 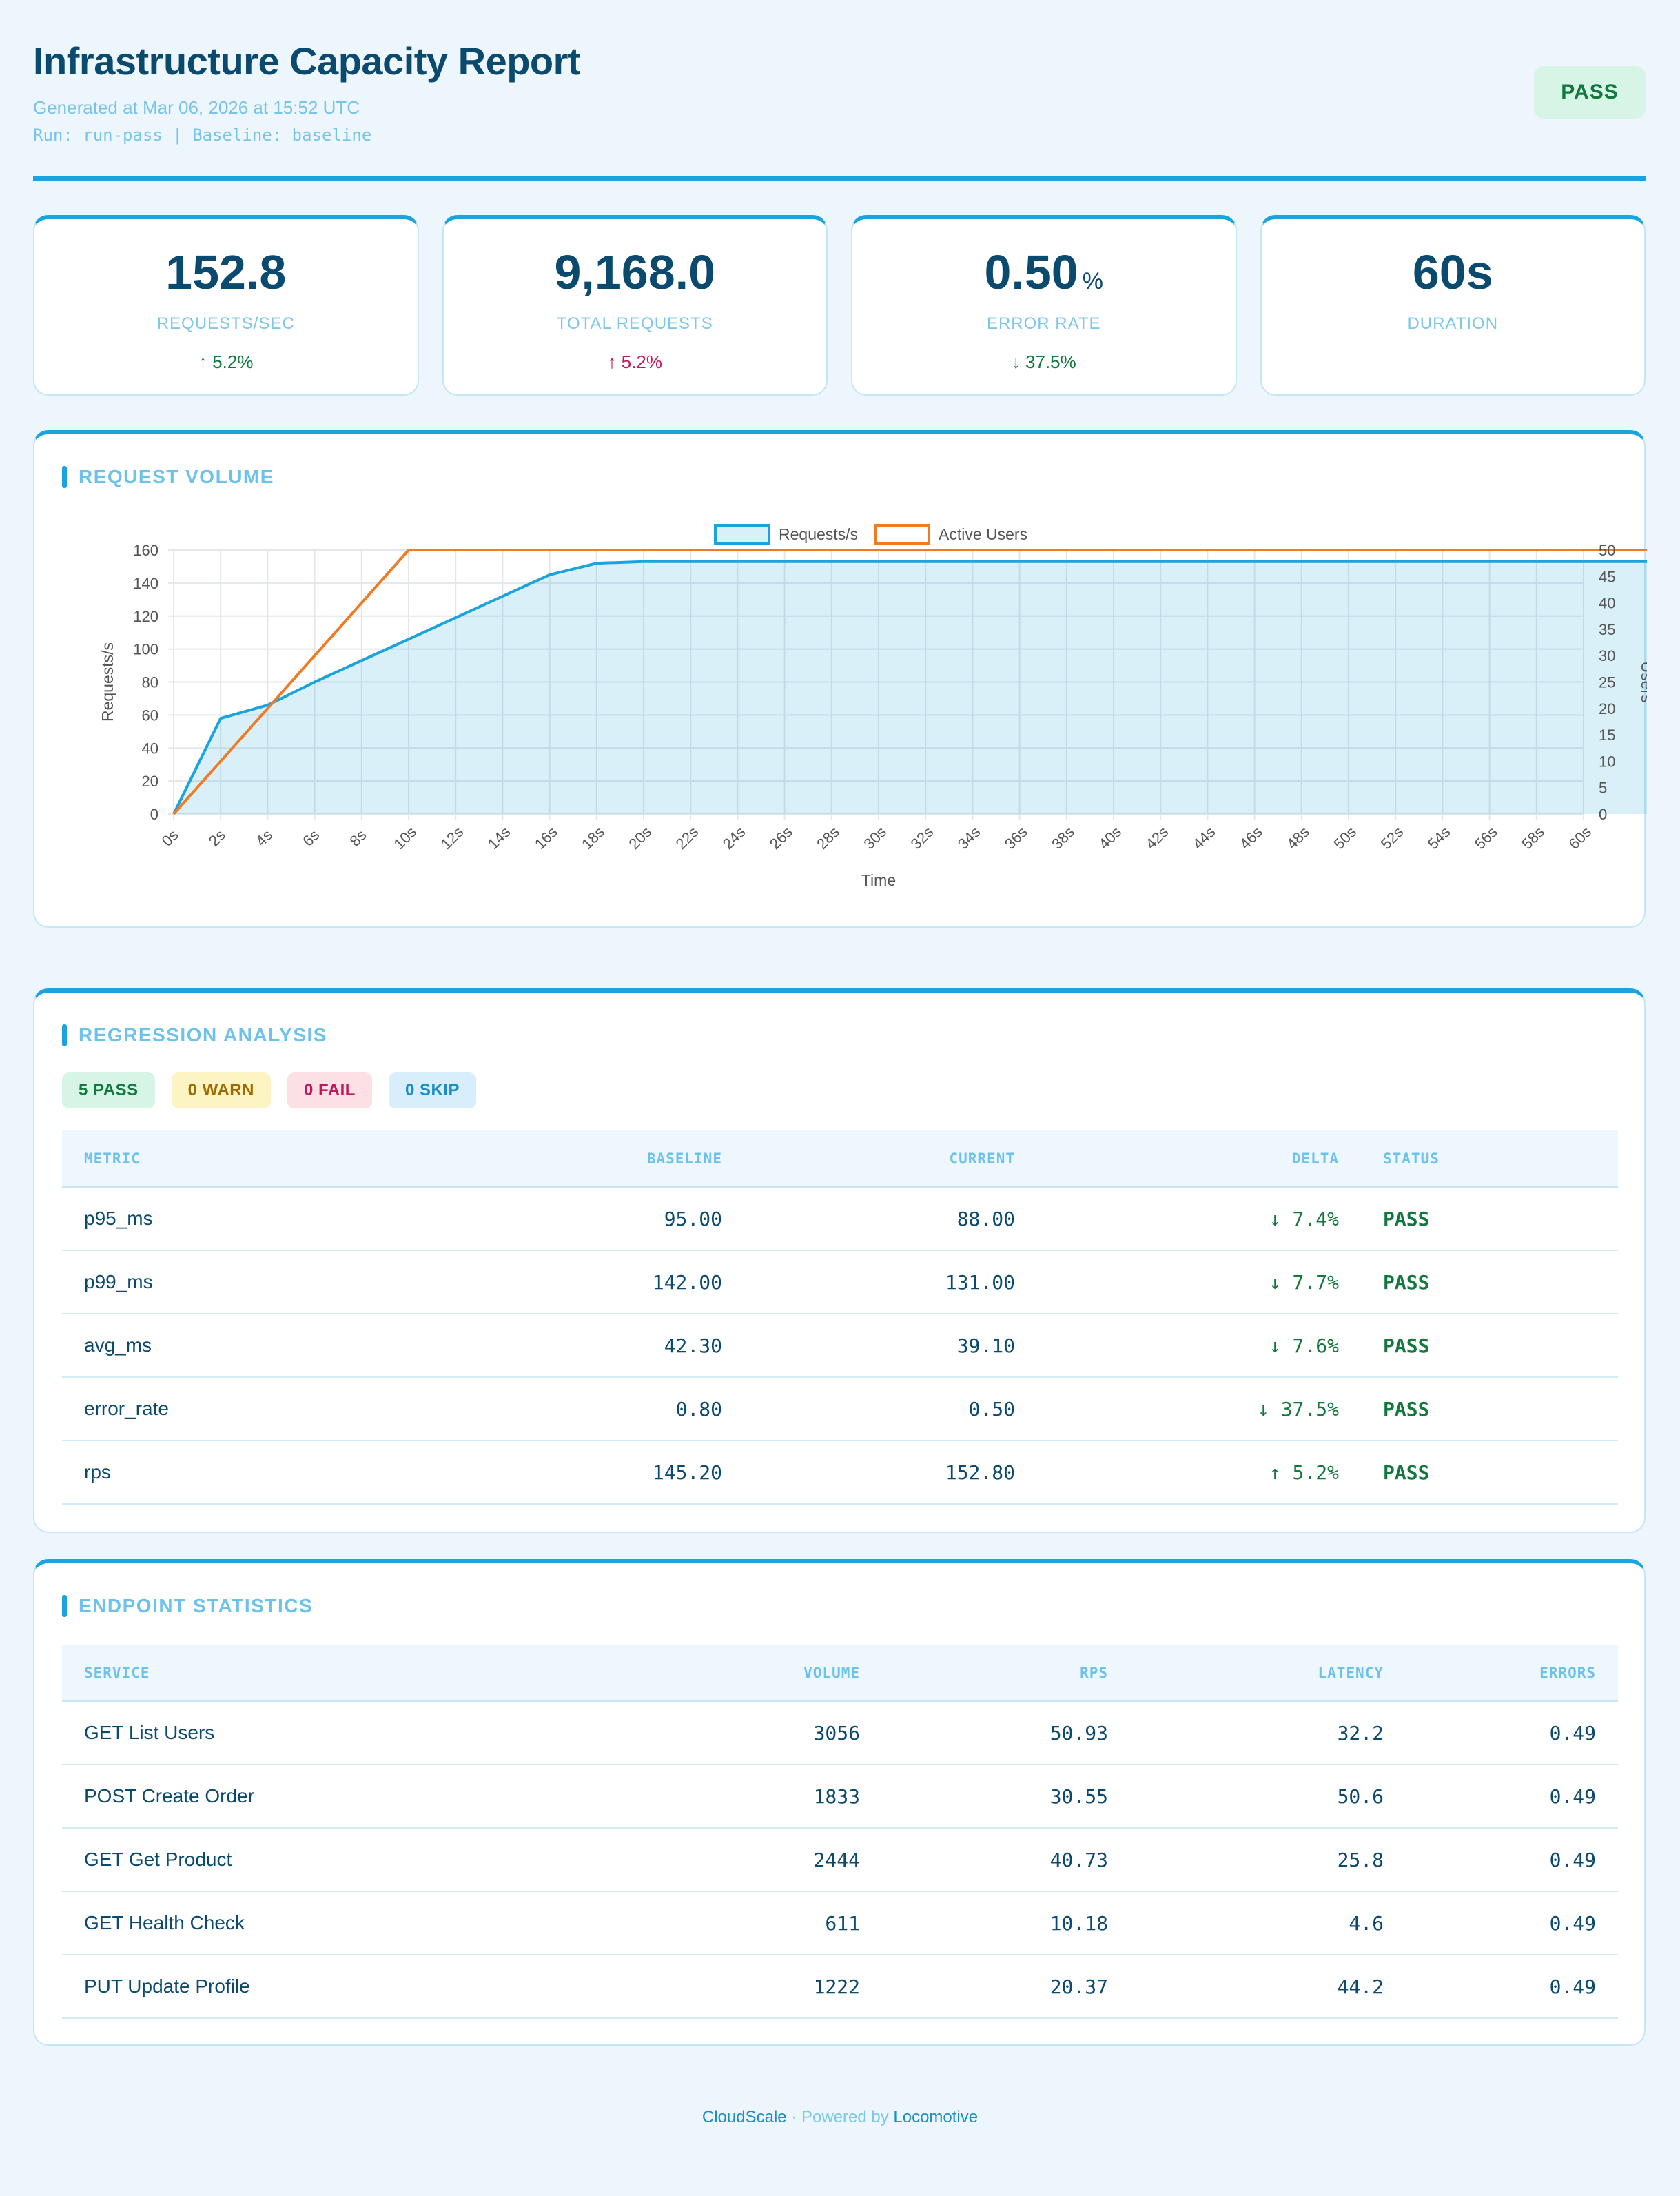 What do you see at coordinates (329, 1090) in the screenshot?
I see `fail-count-chip: 0 FAIL` at bounding box center [329, 1090].